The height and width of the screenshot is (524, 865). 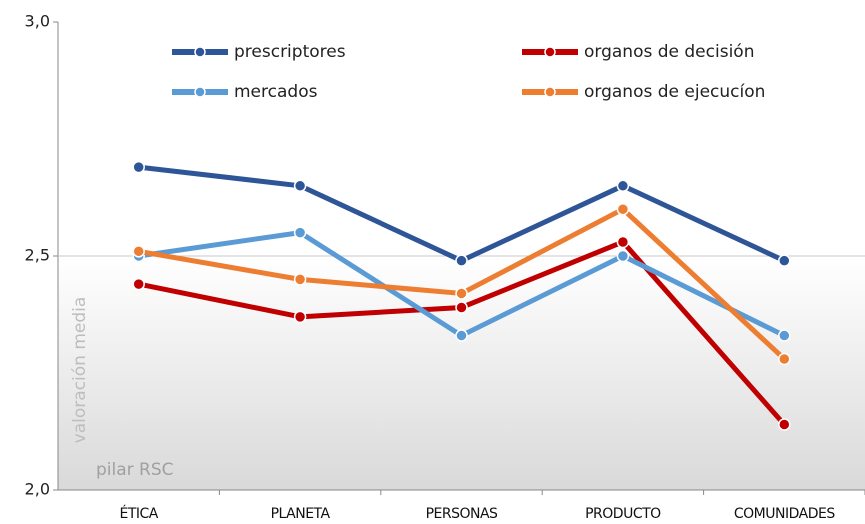 What do you see at coordinates (669, 52) in the screenshot?
I see `legend-label: organos de decisión` at bounding box center [669, 52].